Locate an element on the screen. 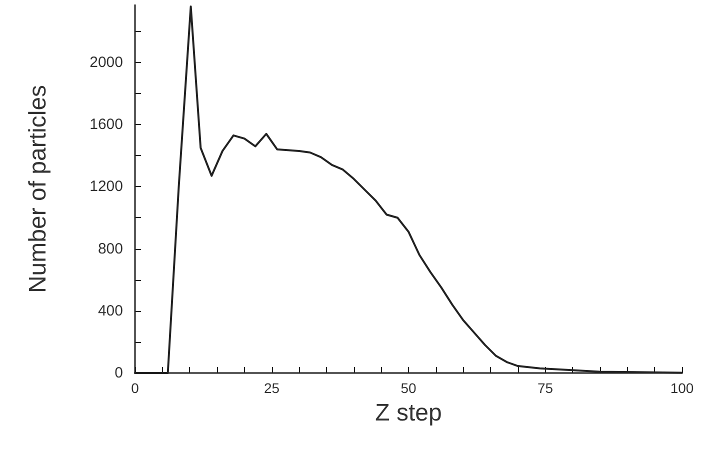  x-tick-label: 75 is located at coordinates (545, 388).